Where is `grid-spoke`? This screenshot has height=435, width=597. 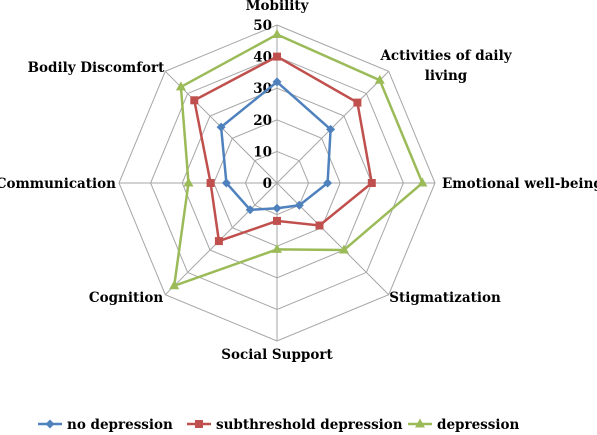 grid-spoke is located at coordinates (333, 239).